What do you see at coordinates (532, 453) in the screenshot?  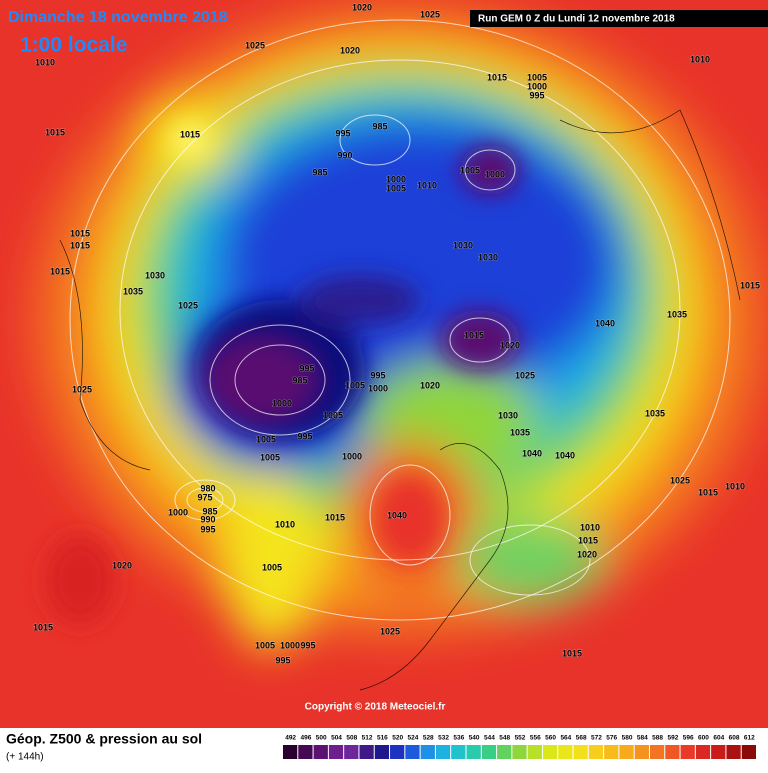 I see `isobar-label: 1040` at bounding box center [532, 453].